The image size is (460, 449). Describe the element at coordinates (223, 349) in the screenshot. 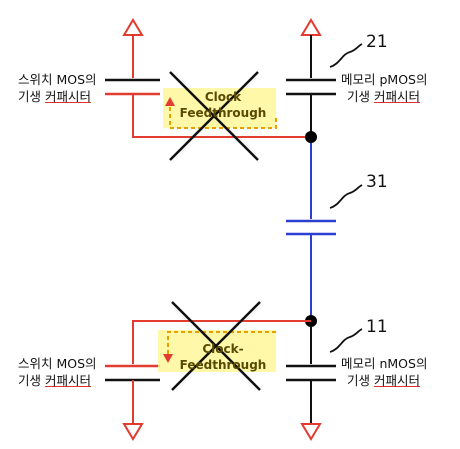

I see `cf-bottom-text-line1: Clock-` at that location.